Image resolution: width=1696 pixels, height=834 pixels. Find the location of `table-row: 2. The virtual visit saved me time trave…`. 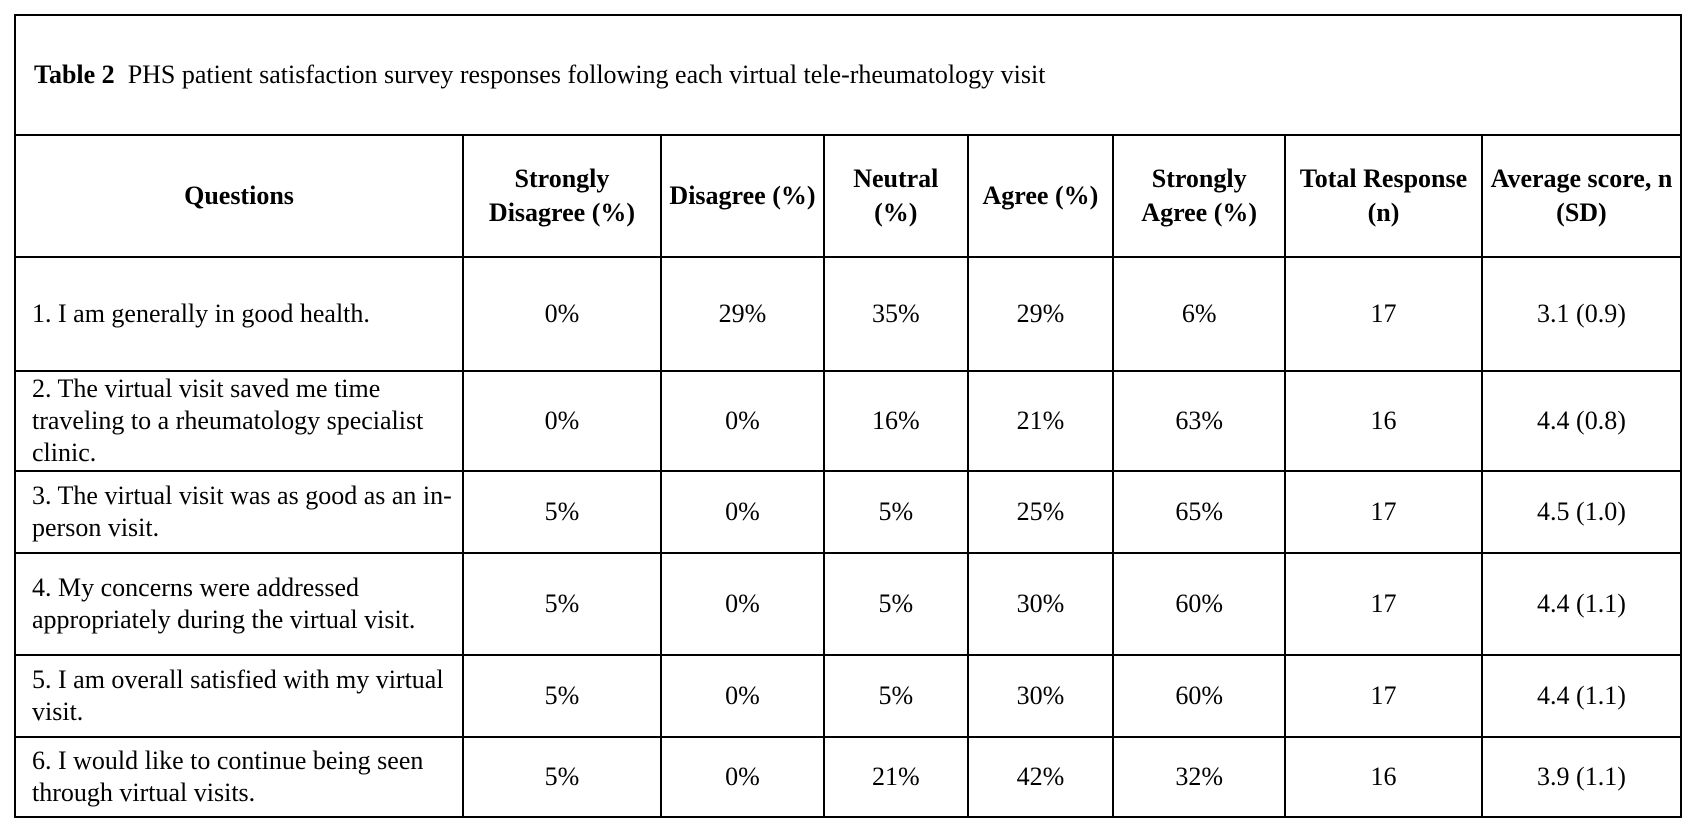

table-row: 2. The virtual visit saved me time trave… is located at coordinates (848, 421).